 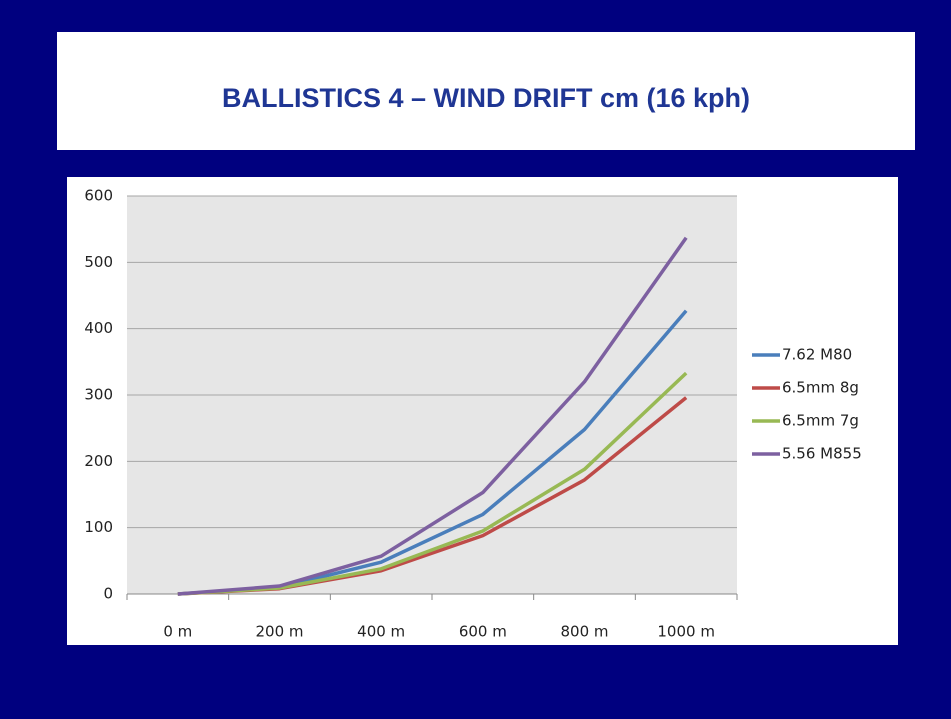 I want to click on y-tick-label: 300, so click(x=98, y=395).